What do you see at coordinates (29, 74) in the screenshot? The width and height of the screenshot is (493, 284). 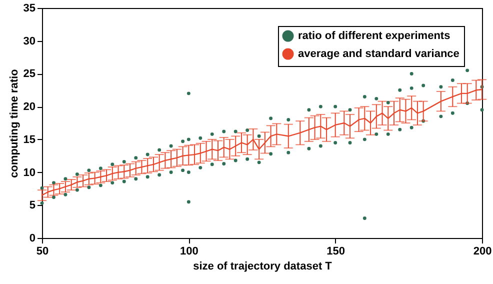 I see `y-tick-label: 25` at bounding box center [29, 74].